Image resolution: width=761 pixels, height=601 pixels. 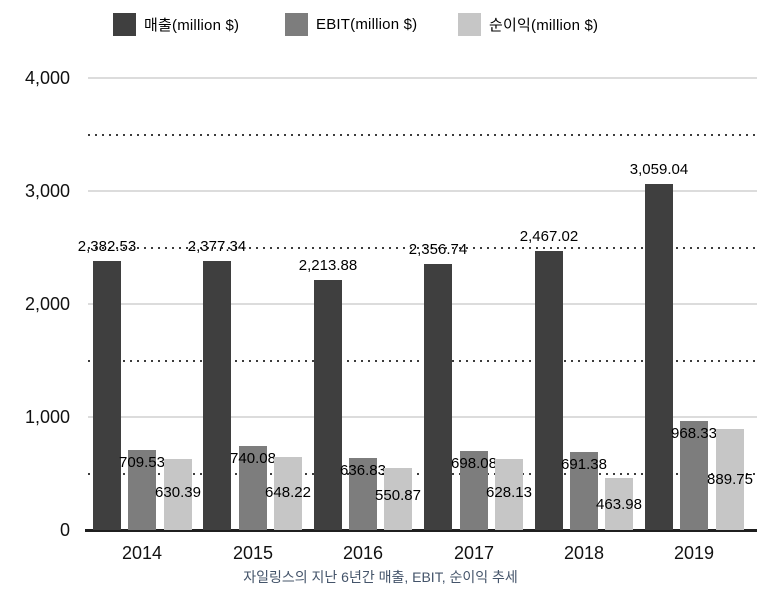 I want to click on value-label-revenue-2017: 2,356.74, so click(x=438, y=249).